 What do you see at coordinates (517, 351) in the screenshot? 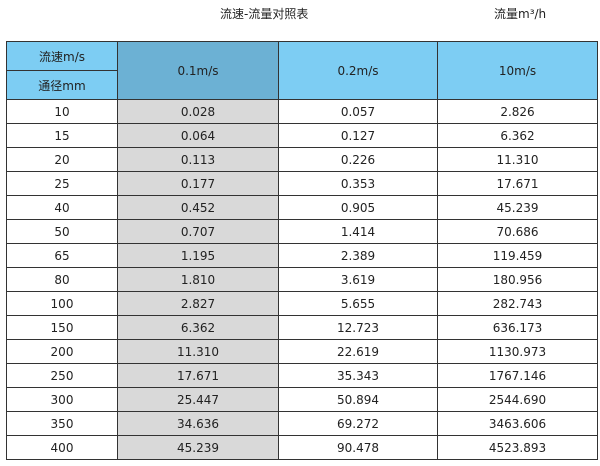
I see `flow-cell: 1130.973` at bounding box center [517, 351].